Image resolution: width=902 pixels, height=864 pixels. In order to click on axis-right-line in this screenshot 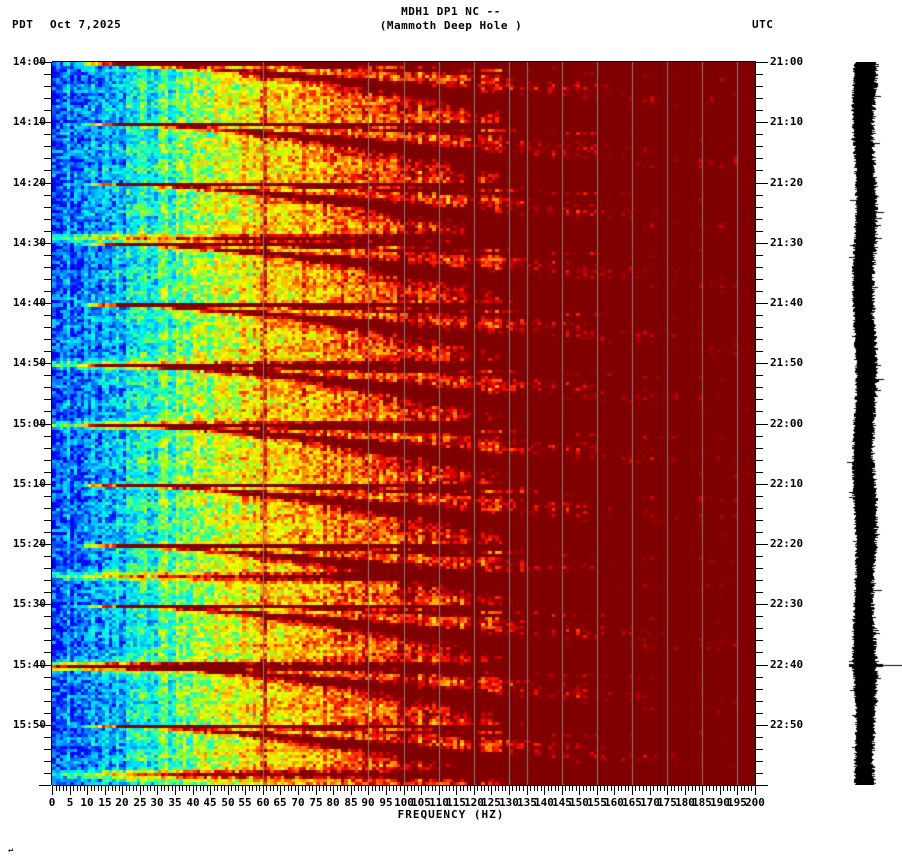, I will do `click(755, 423)`.